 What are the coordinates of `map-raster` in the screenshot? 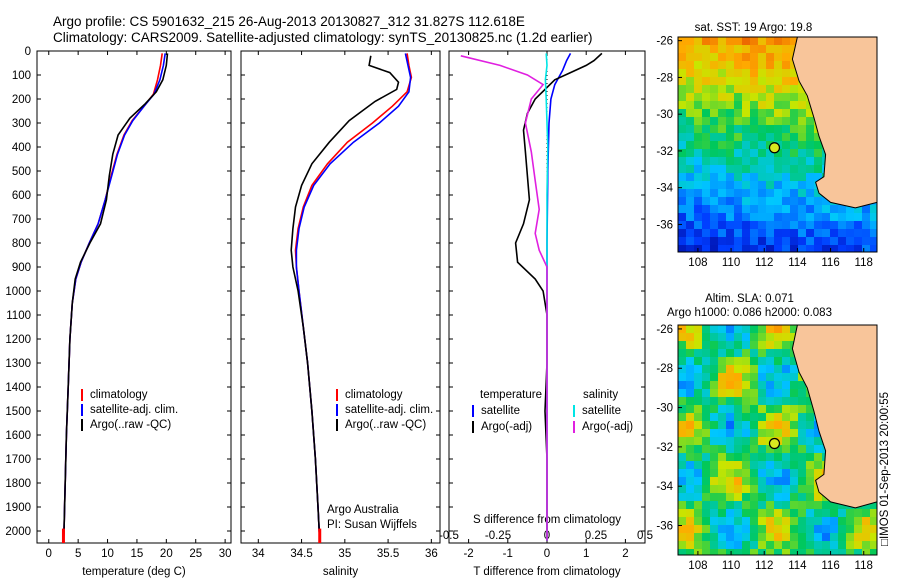 It's located at (777, 144).